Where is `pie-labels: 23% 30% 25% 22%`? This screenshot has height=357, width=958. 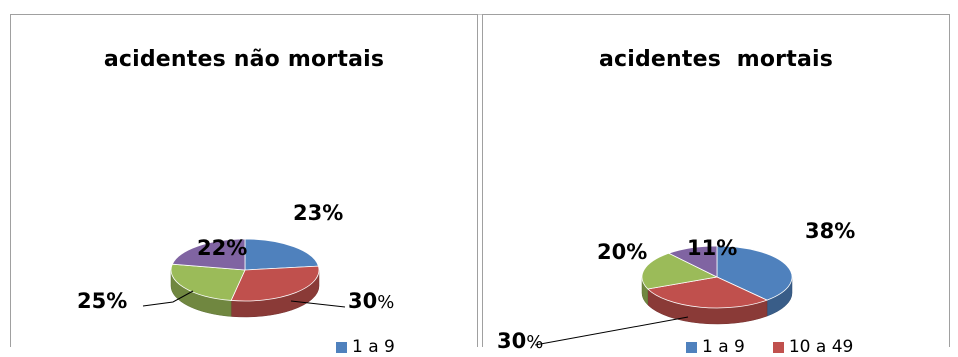
pie-labels: 23% 30% 25% 22% is located at coordinates (235, 257).